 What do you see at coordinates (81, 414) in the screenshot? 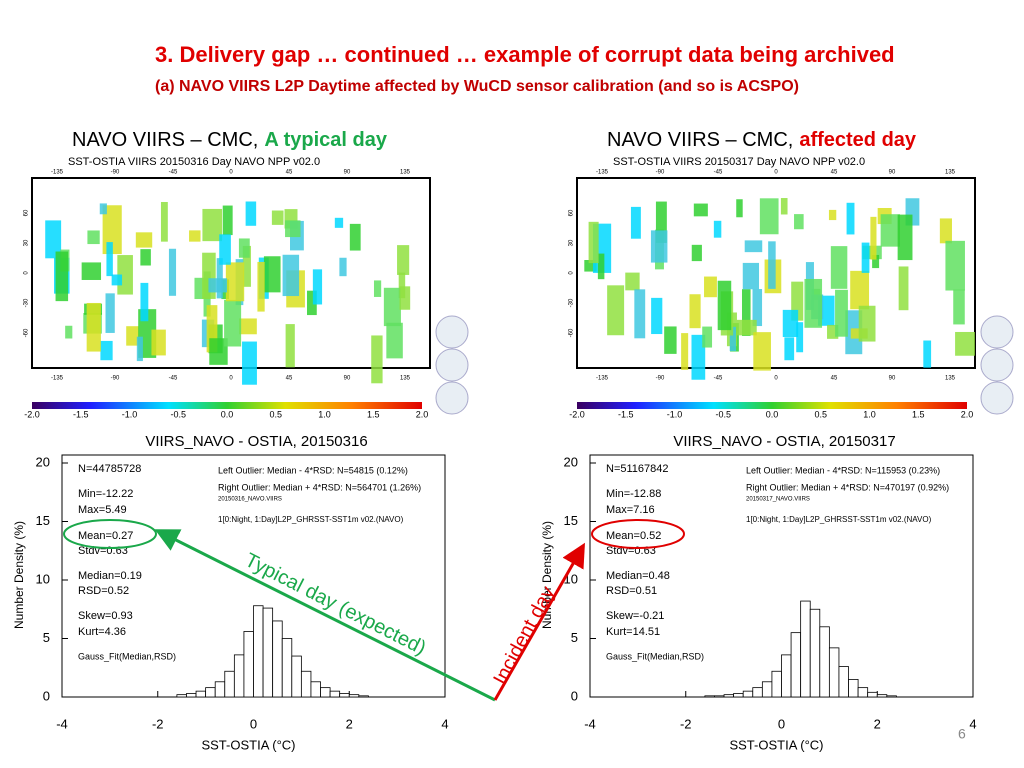
I see `colorbar-label: -1.5` at bounding box center [81, 414].